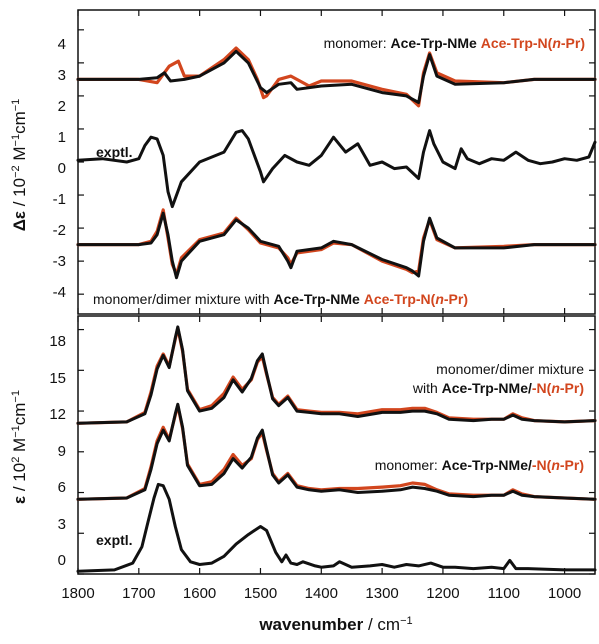 This screenshot has height=644, width=599. Describe the element at coordinates (138, 593) in the screenshot. I see `x-tick-label: 1700` at that location.